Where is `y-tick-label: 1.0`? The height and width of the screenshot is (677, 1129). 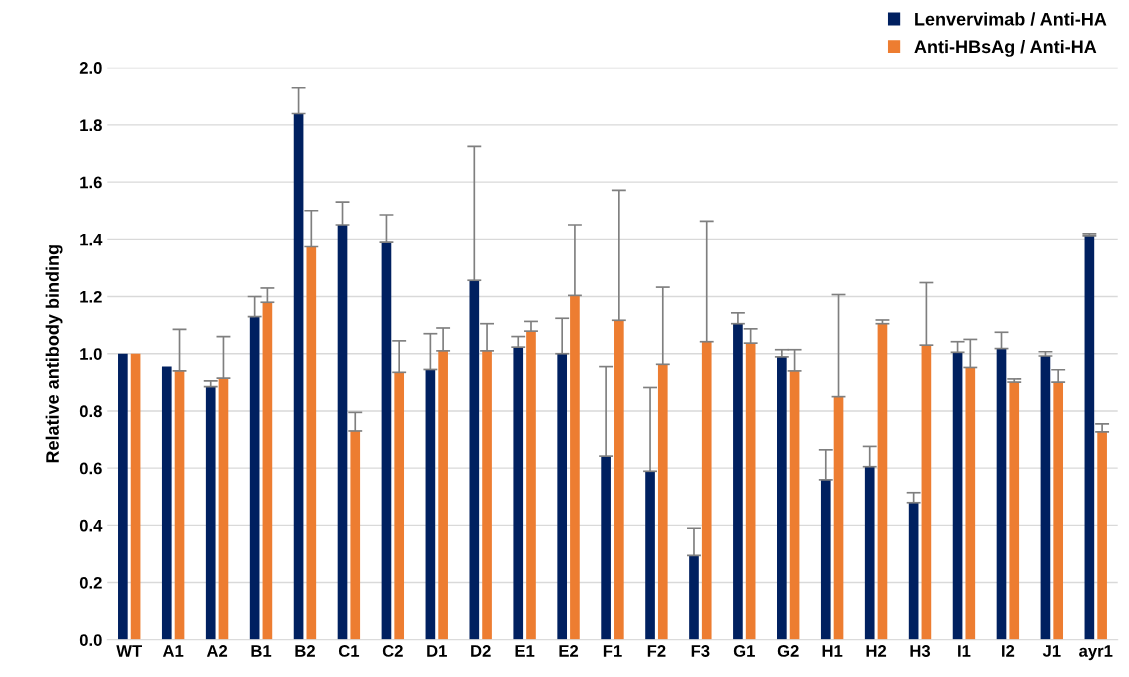 y-tick-label: 1.0 is located at coordinates (91, 354).